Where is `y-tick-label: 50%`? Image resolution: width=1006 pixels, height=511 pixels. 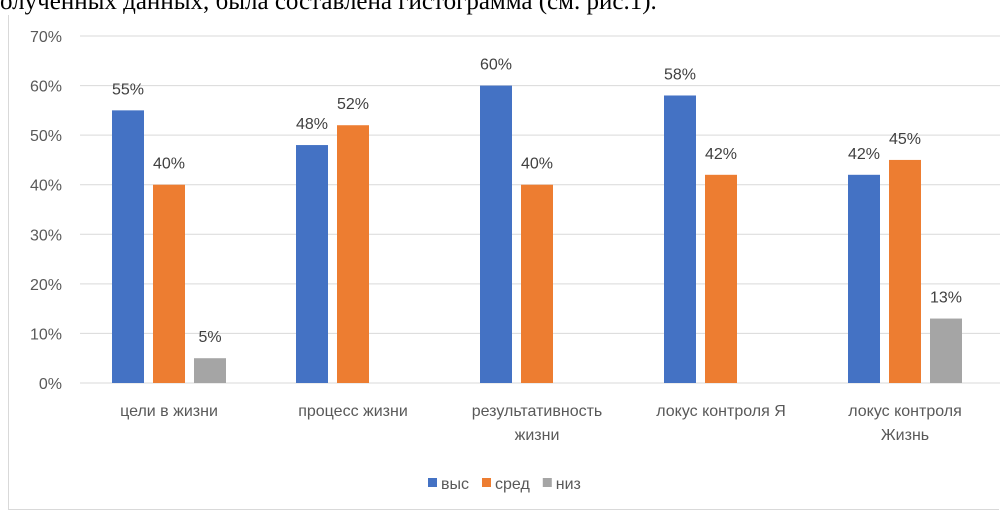
y-tick-label: 50% is located at coordinates (46, 136).